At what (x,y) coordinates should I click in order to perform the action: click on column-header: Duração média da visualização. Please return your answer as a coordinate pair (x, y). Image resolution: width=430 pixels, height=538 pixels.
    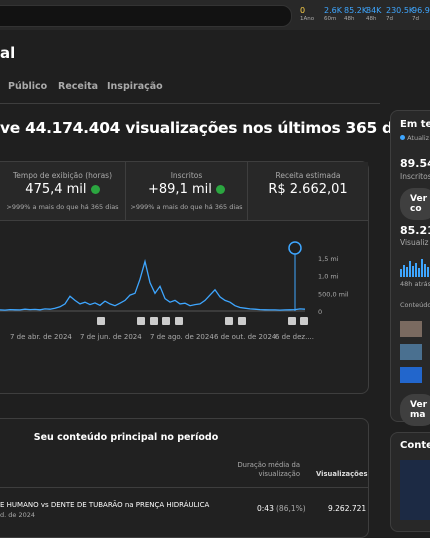
    Looking at the image, I should click on (268, 469).